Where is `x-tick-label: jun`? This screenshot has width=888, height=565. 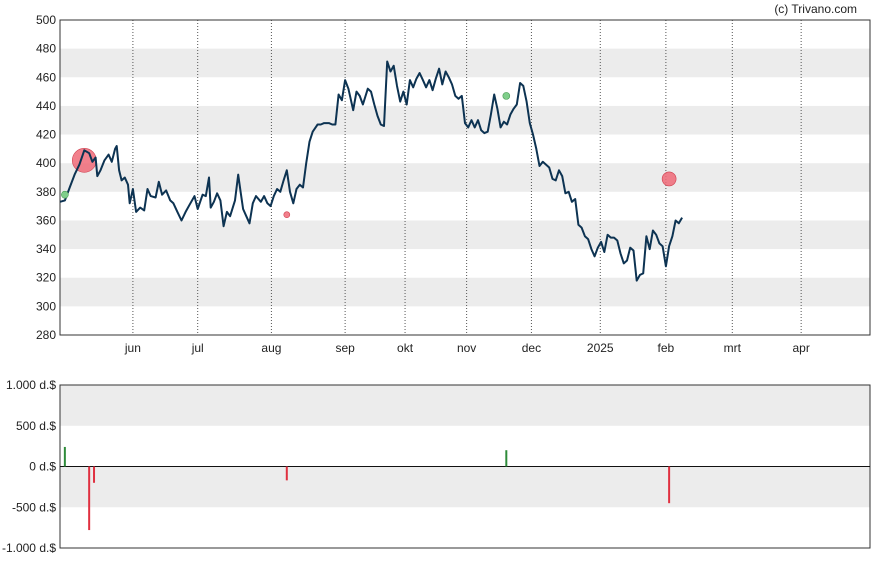
x-tick-label: jun is located at coordinates (132, 348).